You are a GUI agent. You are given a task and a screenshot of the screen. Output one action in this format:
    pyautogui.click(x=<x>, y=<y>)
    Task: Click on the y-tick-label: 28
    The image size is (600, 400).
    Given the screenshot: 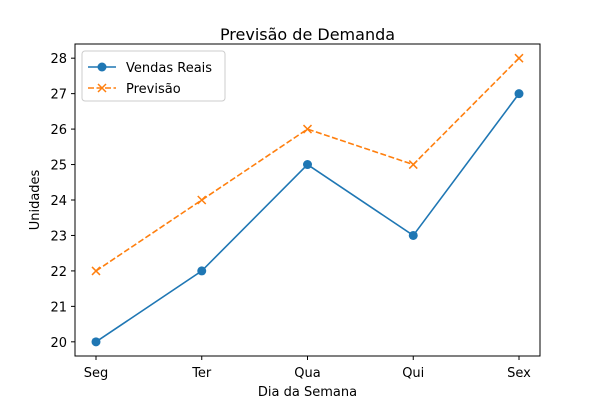 What is the action you would take?
    pyautogui.click(x=58, y=59)
    